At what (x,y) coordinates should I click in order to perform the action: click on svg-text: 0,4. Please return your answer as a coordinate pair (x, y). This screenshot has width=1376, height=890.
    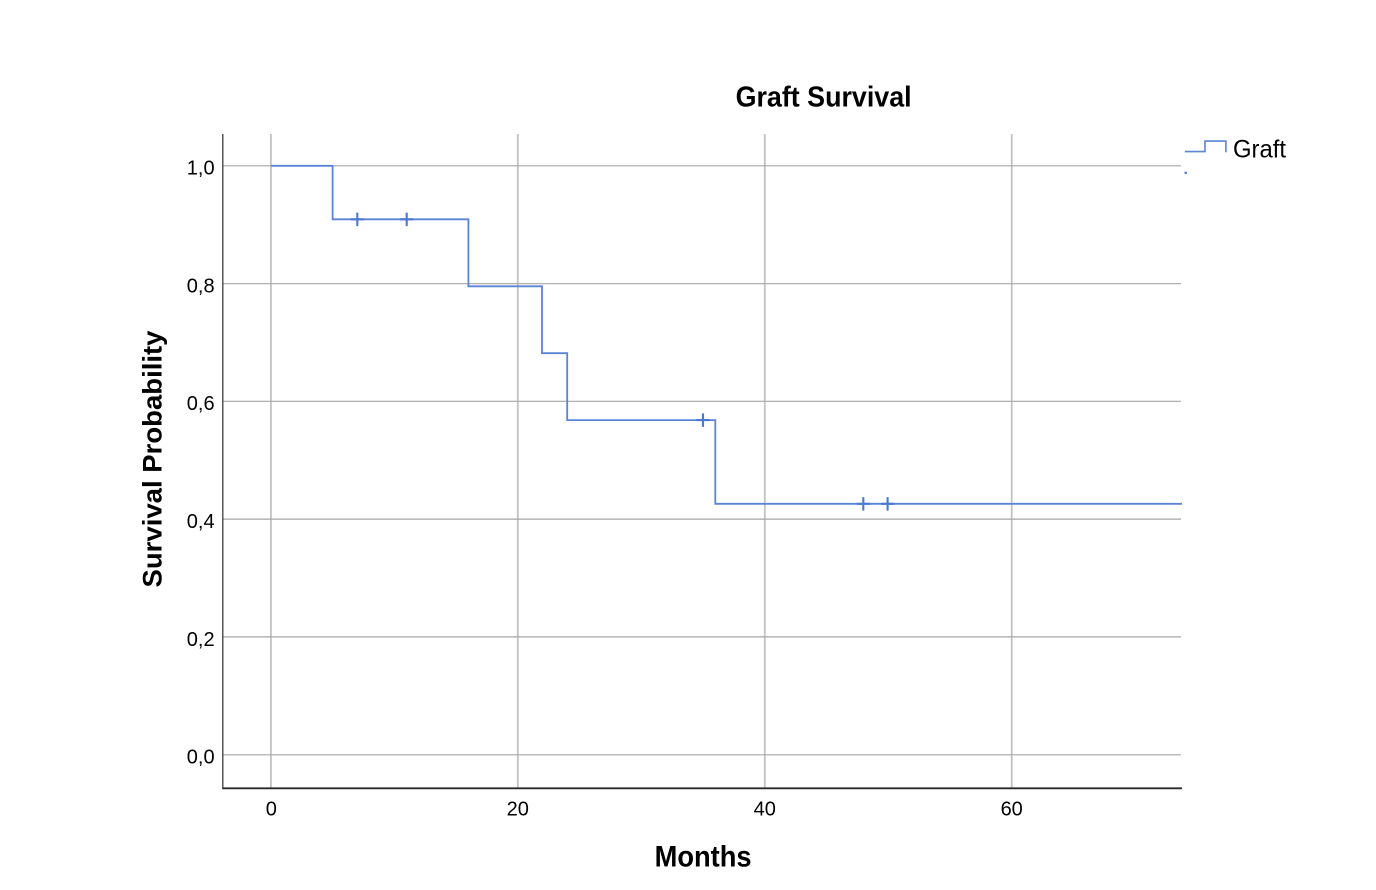
    Looking at the image, I should click on (201, 522).